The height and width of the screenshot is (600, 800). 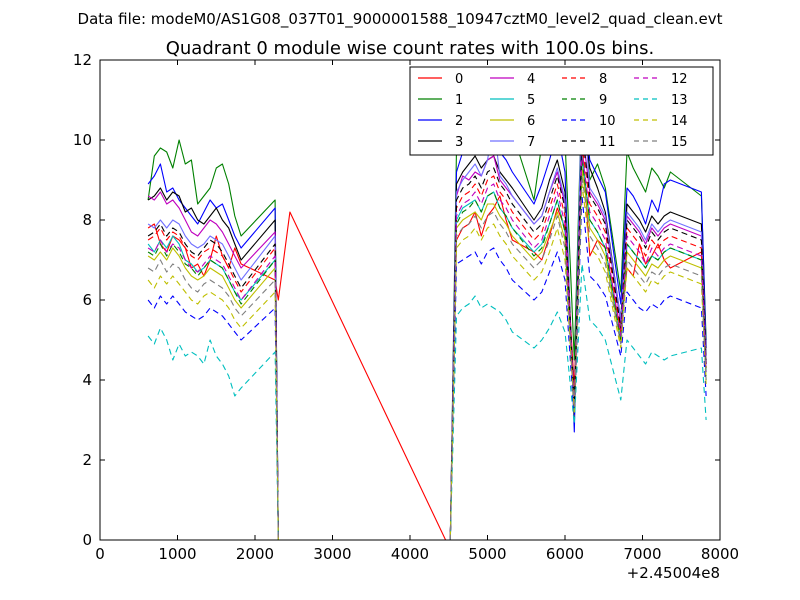 I want to click on x-tick-label: 5000, so click(x=487, y=554).